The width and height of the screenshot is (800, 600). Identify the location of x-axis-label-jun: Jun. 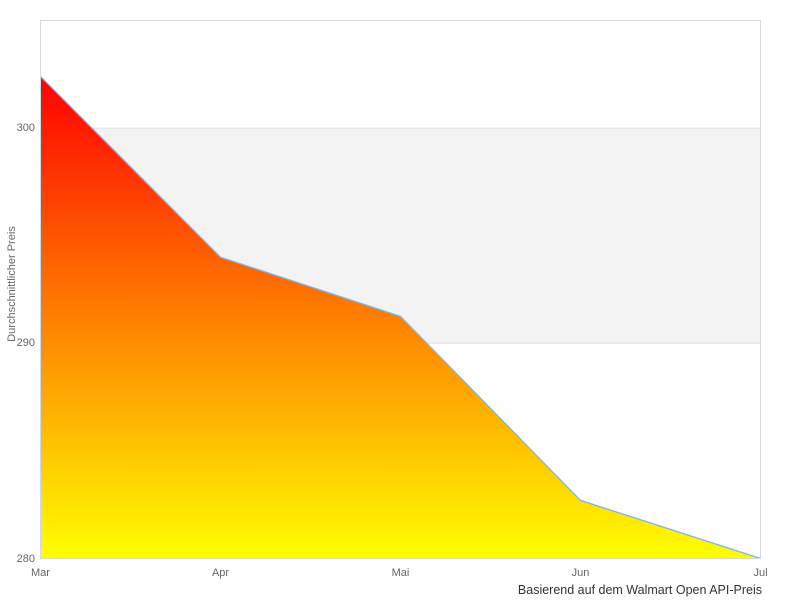
(580, 573).